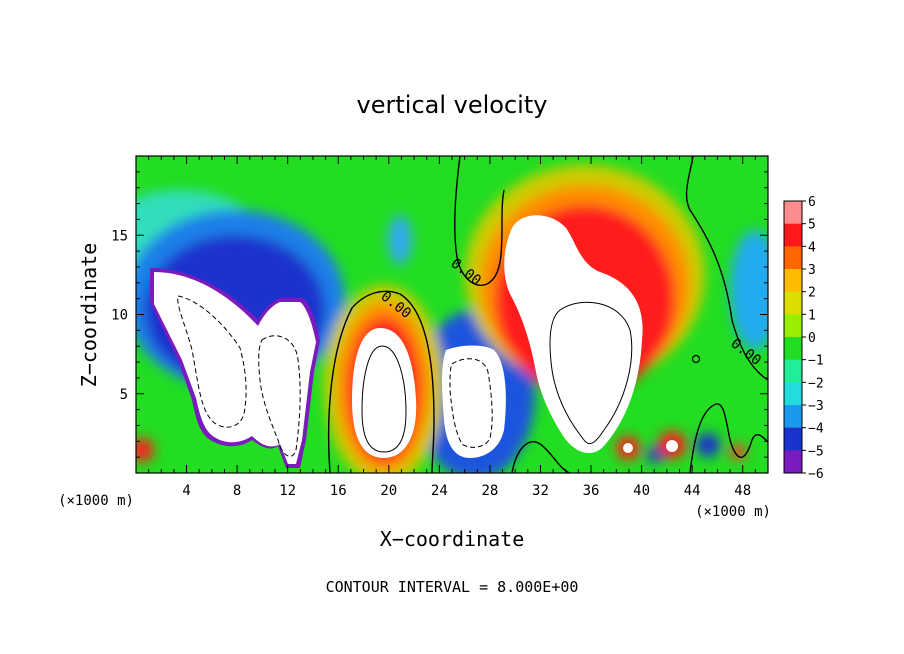 Image resolution: width=904 pixels, height=654 pixels. I want to click on mid-downdraft-core, so click(474, 401).